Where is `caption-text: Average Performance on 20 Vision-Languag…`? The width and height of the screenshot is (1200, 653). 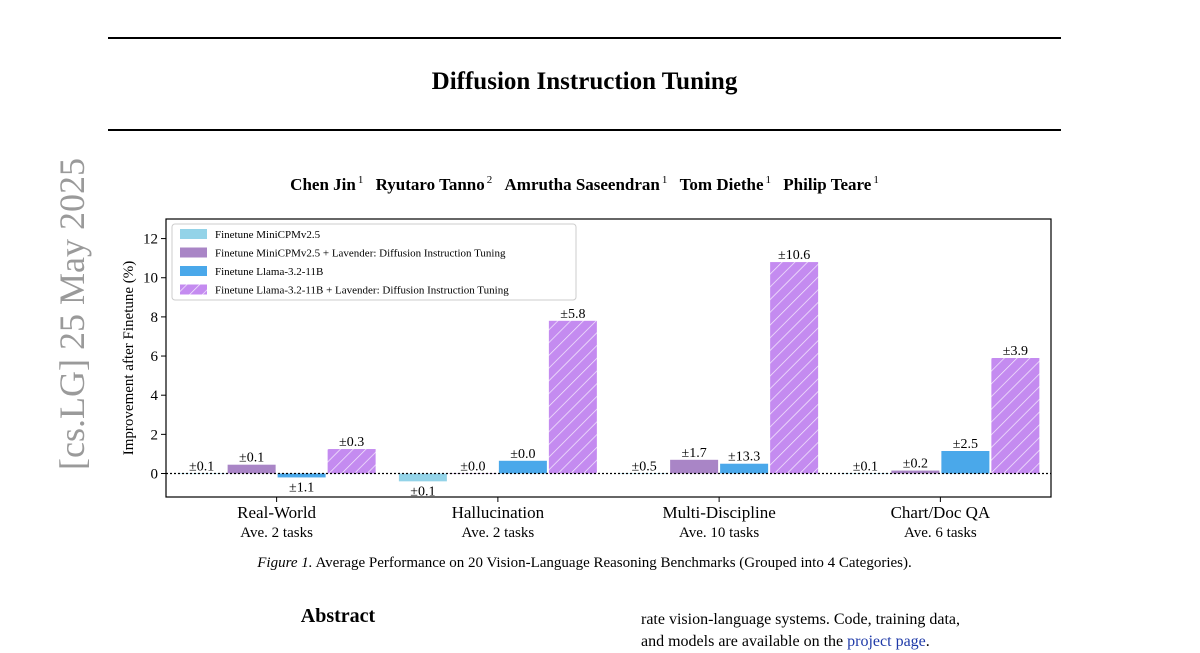
caption-text: Average Performance on 20 Vision-Languag… is located at coordinates (613, 563).